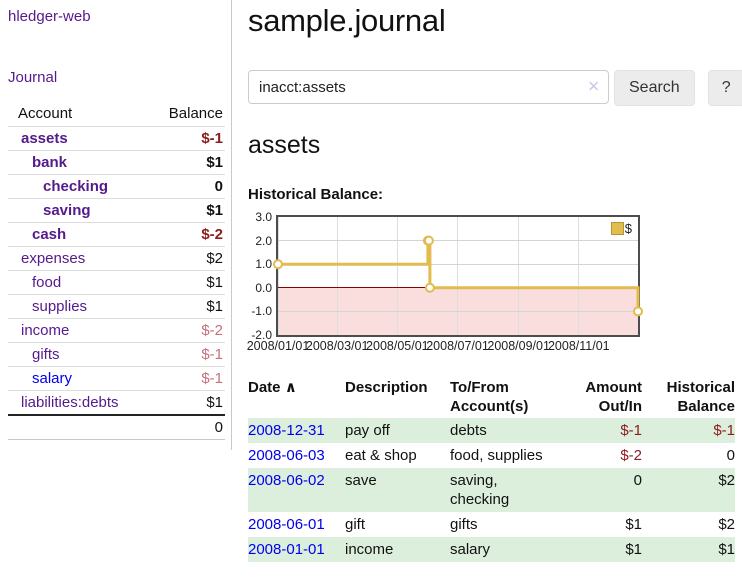 This screenshot has width=742, height=582. Describe the element at coordinates (53, 258) in the screenshot. I see `account-link-expenses: expenses` at that location.